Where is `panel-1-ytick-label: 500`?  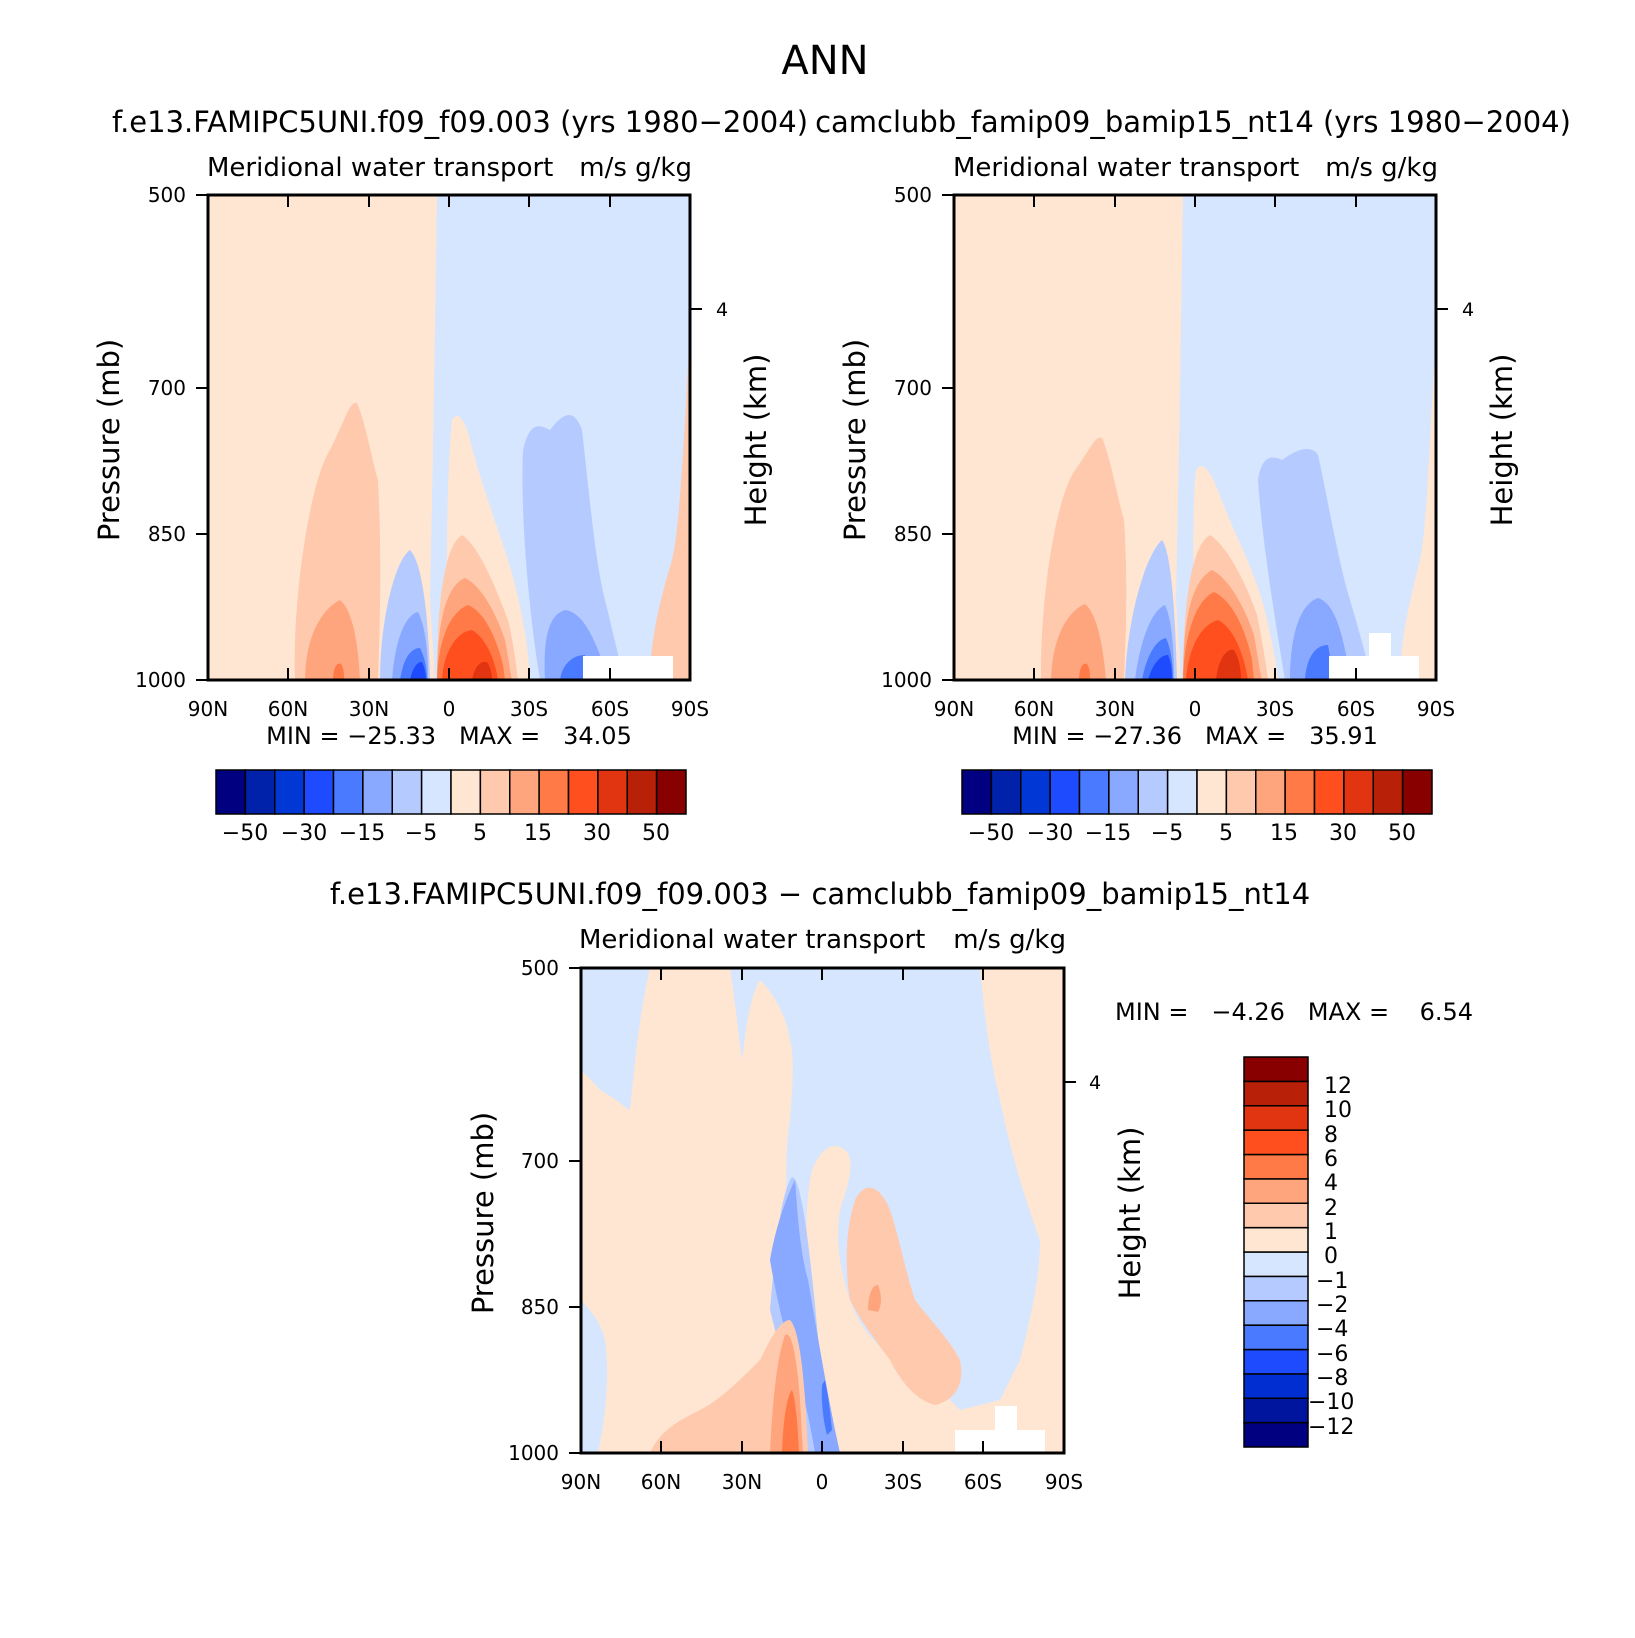
panel-1-ytick-label: 500 is located at coordinates (167, 195).